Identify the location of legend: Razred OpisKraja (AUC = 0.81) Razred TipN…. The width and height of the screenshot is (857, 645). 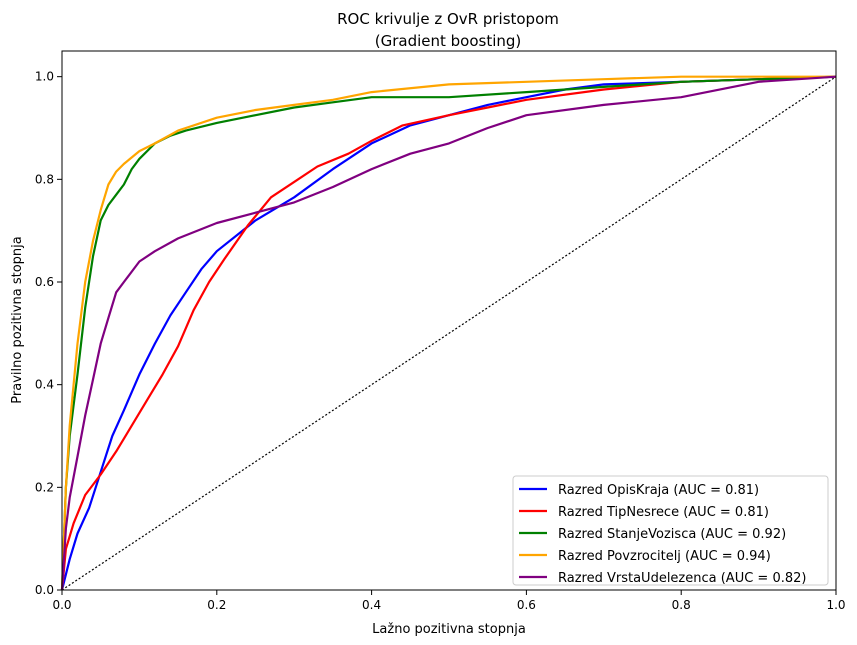
(670, 530).